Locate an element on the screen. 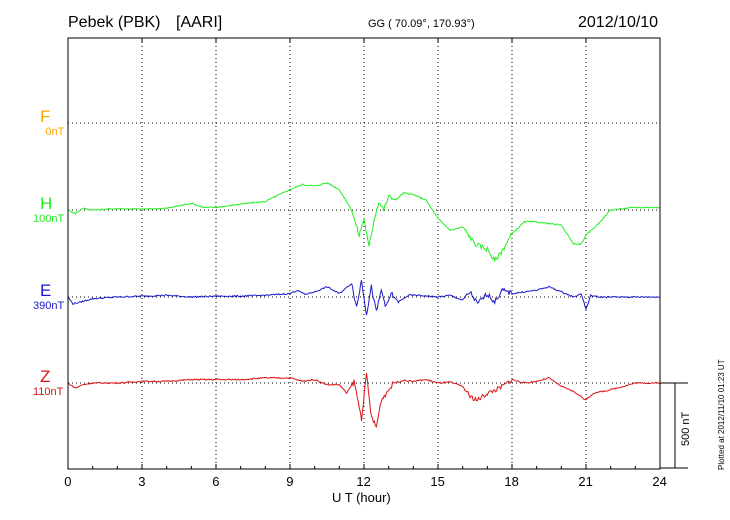 The image size is (730, 520). baseline-label-f: 0nT is located at coordinates (55, 132).